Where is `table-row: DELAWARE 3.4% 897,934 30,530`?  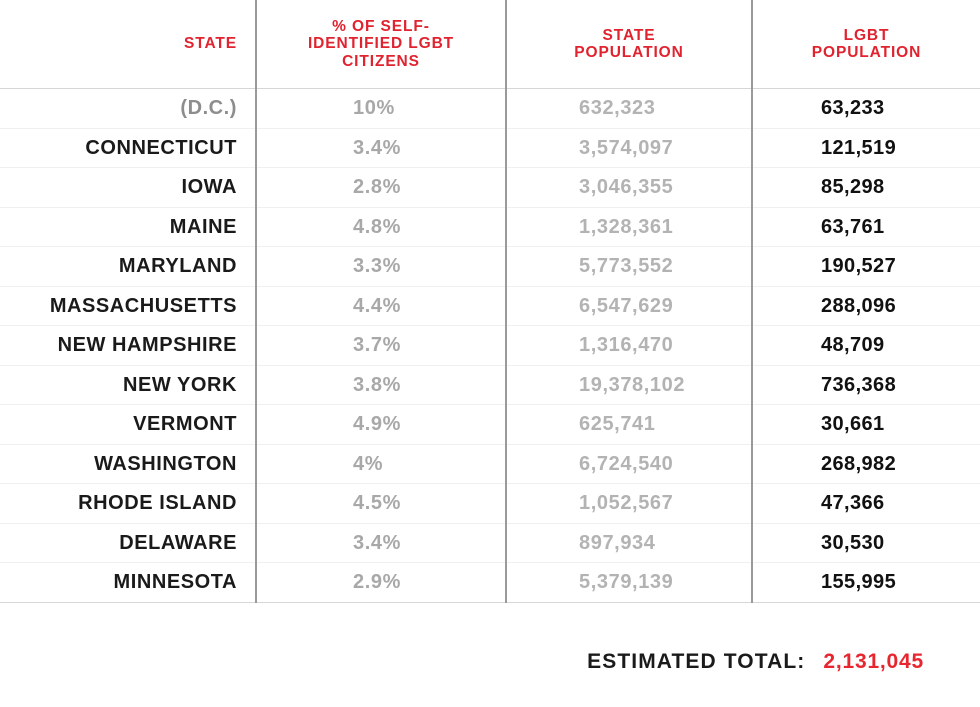 table-row: DELAWARE 3.4% 897,934 30,530 is located at coordinates (490, 543).